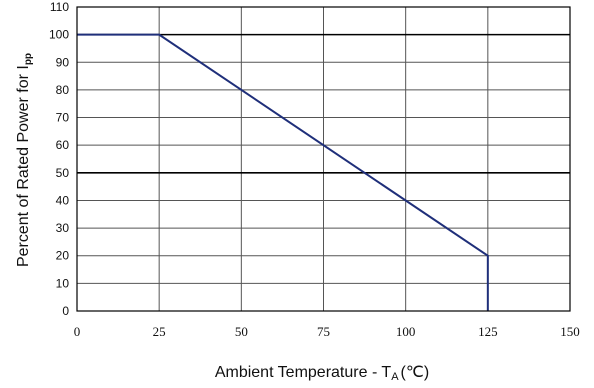 The height and width of the screenshot is (388, 594). Describe the element at coordinates (159, 331) in the screenshot. I see `x-tick-label-25: 25` at that location.